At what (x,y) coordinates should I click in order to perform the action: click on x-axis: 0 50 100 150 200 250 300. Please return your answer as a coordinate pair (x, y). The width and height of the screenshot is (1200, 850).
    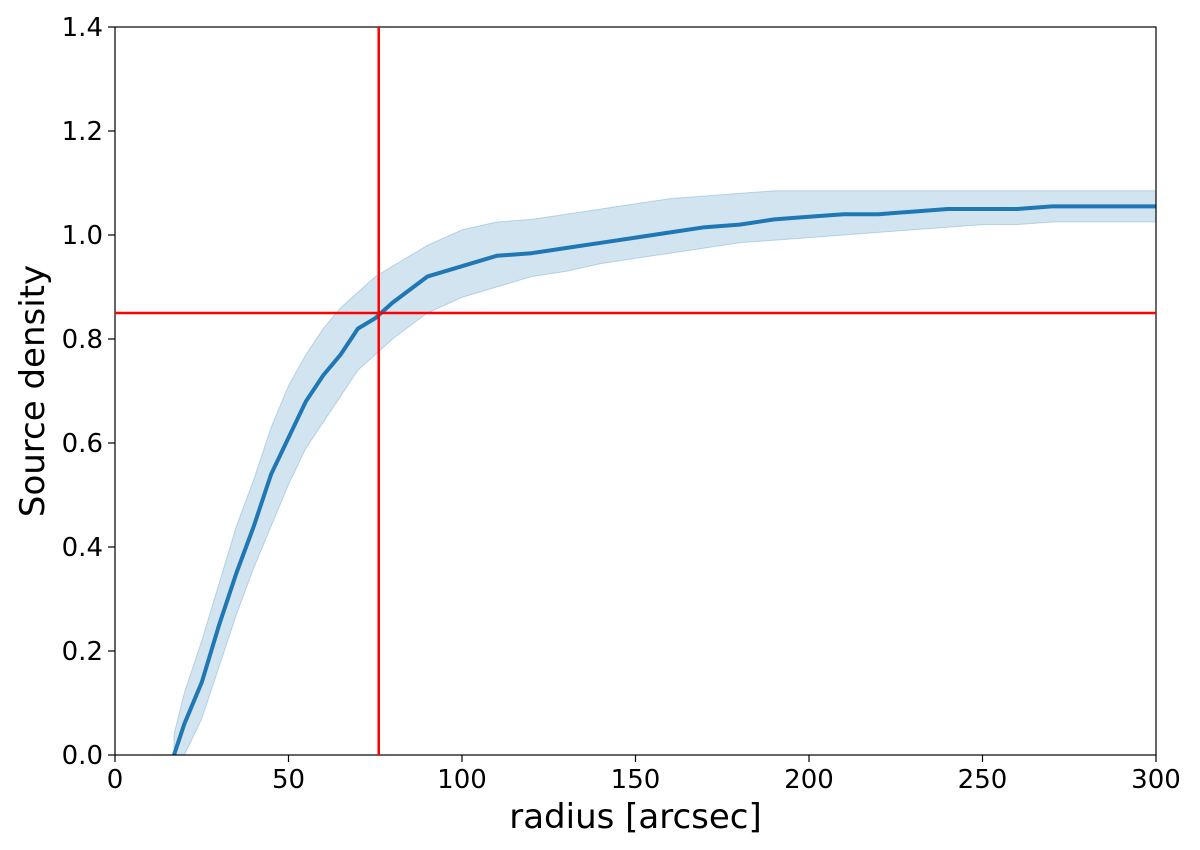
    Looking at the image, I should click on (644, 775).